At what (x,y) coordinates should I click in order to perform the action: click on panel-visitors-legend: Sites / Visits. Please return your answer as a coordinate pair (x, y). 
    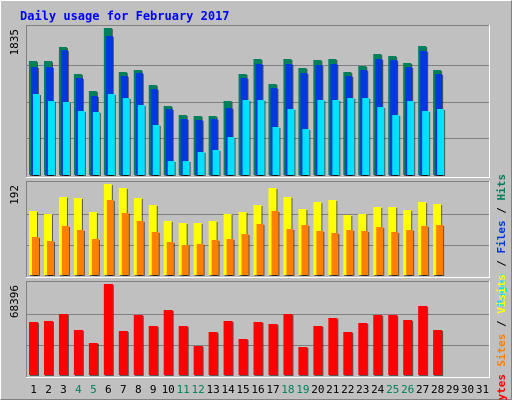
    Looking at the image, I should click on (501, 320).